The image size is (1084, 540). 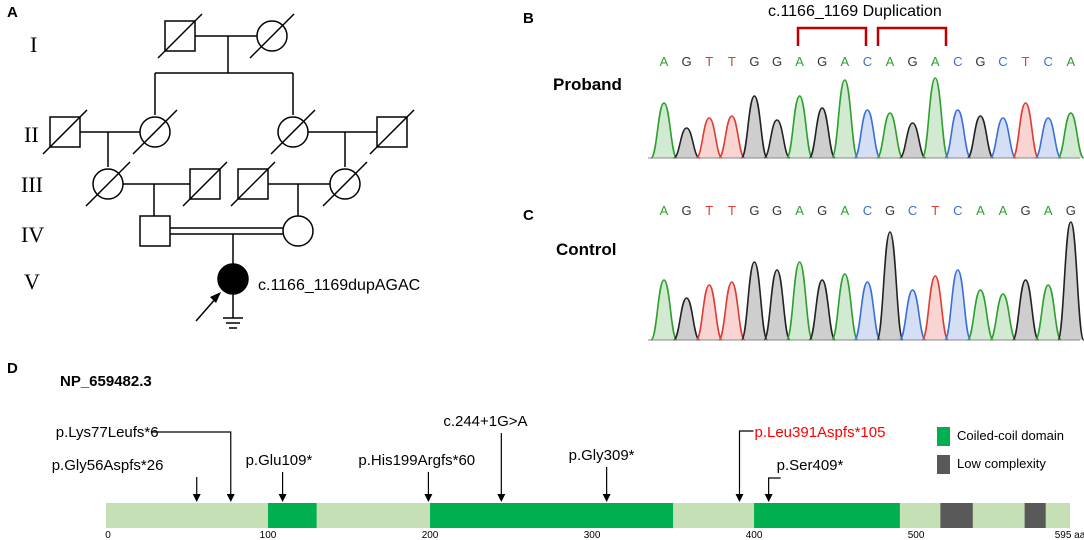 What do you see at coordinates (872, 36) in the screenshot?
I see `duplication-brackets` at bounding box center [872, 36].